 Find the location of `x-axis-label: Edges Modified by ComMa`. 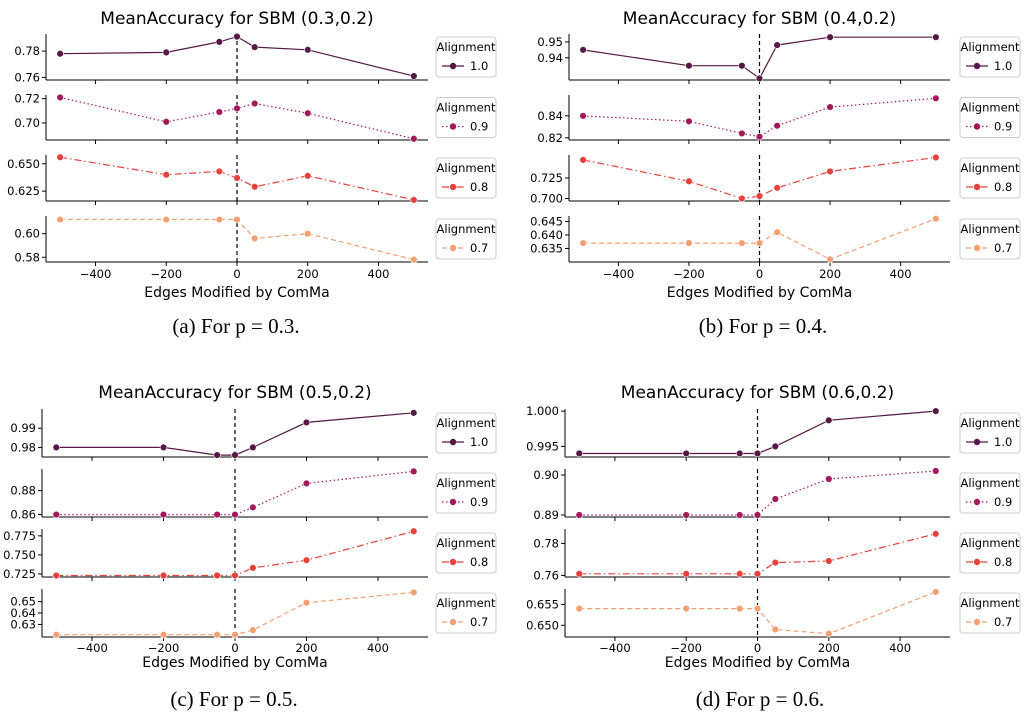

x-axis-label: Edges Modified by ComMa is located at coordinates (759, 293).